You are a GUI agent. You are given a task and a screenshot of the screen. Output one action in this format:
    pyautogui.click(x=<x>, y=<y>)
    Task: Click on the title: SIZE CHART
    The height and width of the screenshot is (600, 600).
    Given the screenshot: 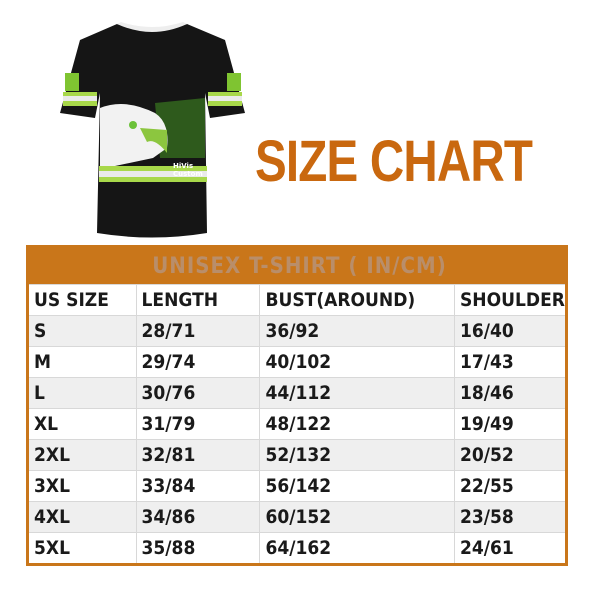 What is the action you would take?
    pyautogui.click(x=394, y=161)
    